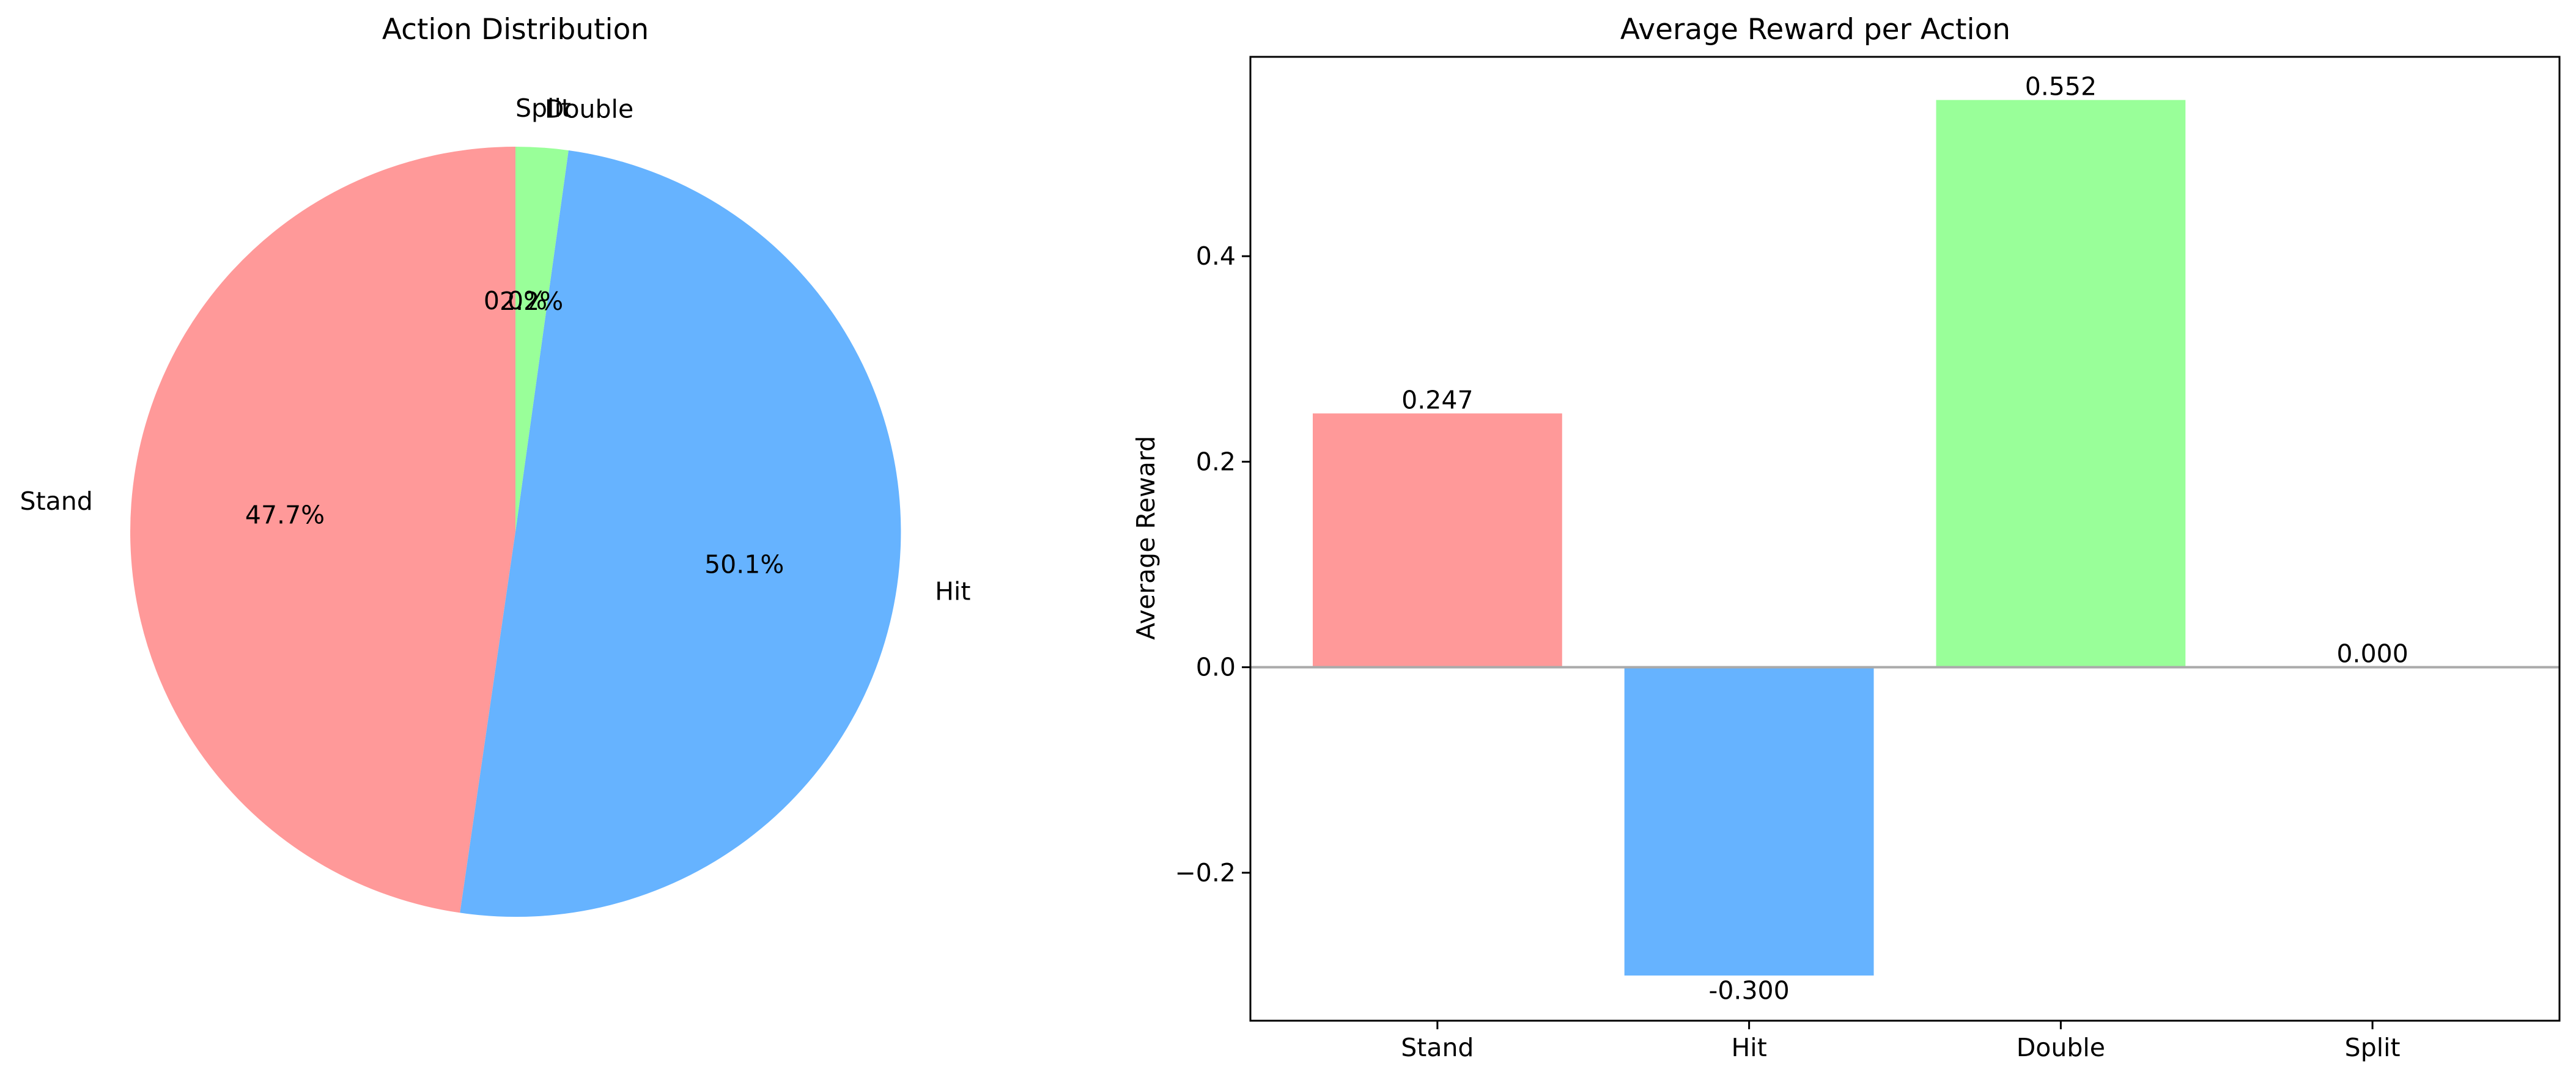  I want to click on pie-label-hit: Hit, so click(952, 591).